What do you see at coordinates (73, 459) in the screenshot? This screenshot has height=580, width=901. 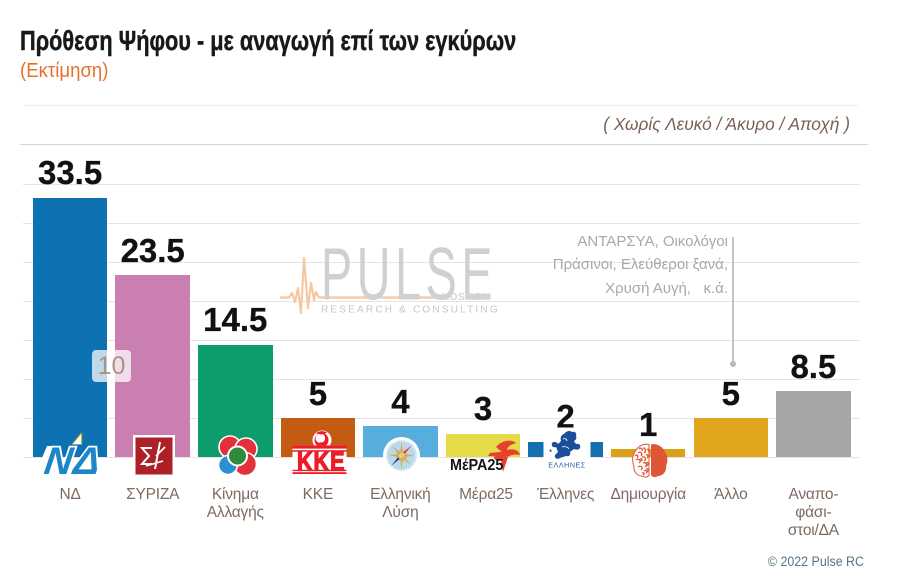 I see `svg-text: ΝΔ` at bounding box center [73, 459].